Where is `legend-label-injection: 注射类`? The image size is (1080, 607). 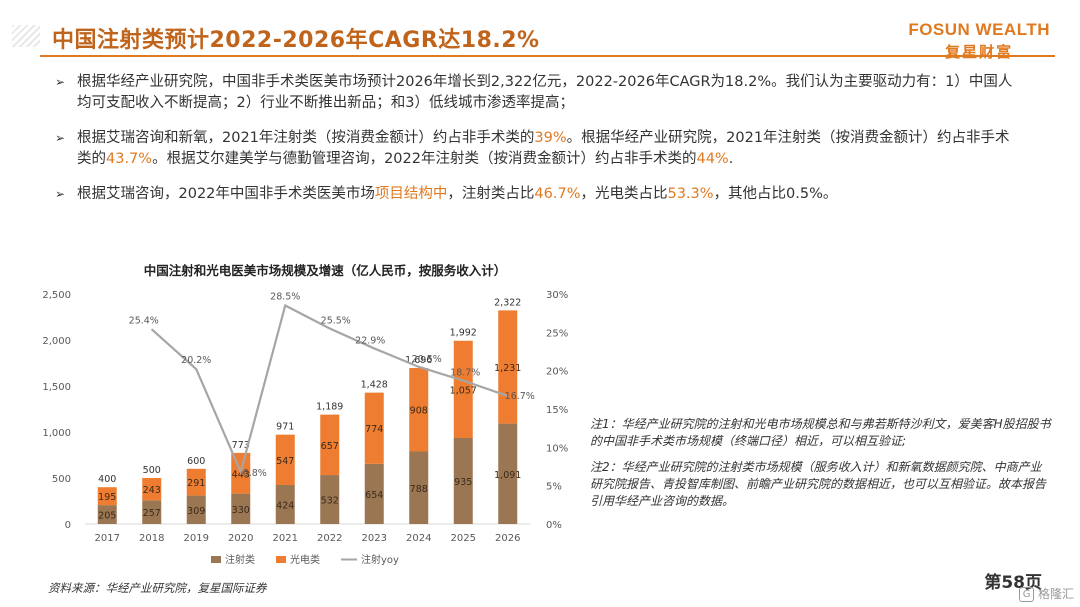 legend-label-injection: 注射类 is located at coordinates (240, 559).